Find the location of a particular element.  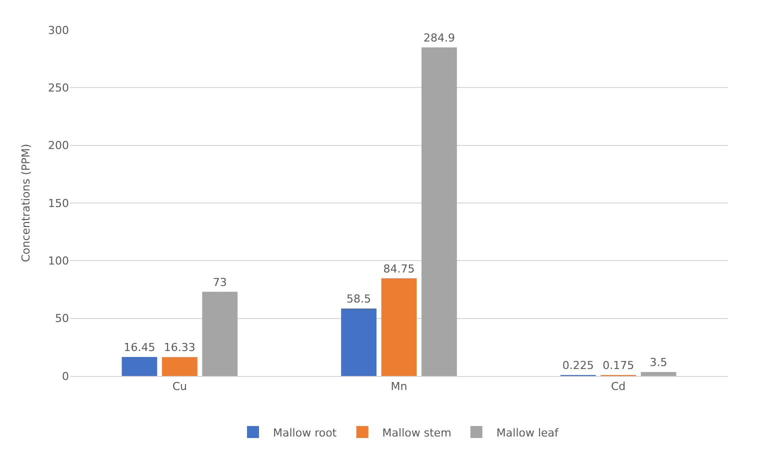

y-tick-label: 0 is located at coordinates (65, 376).